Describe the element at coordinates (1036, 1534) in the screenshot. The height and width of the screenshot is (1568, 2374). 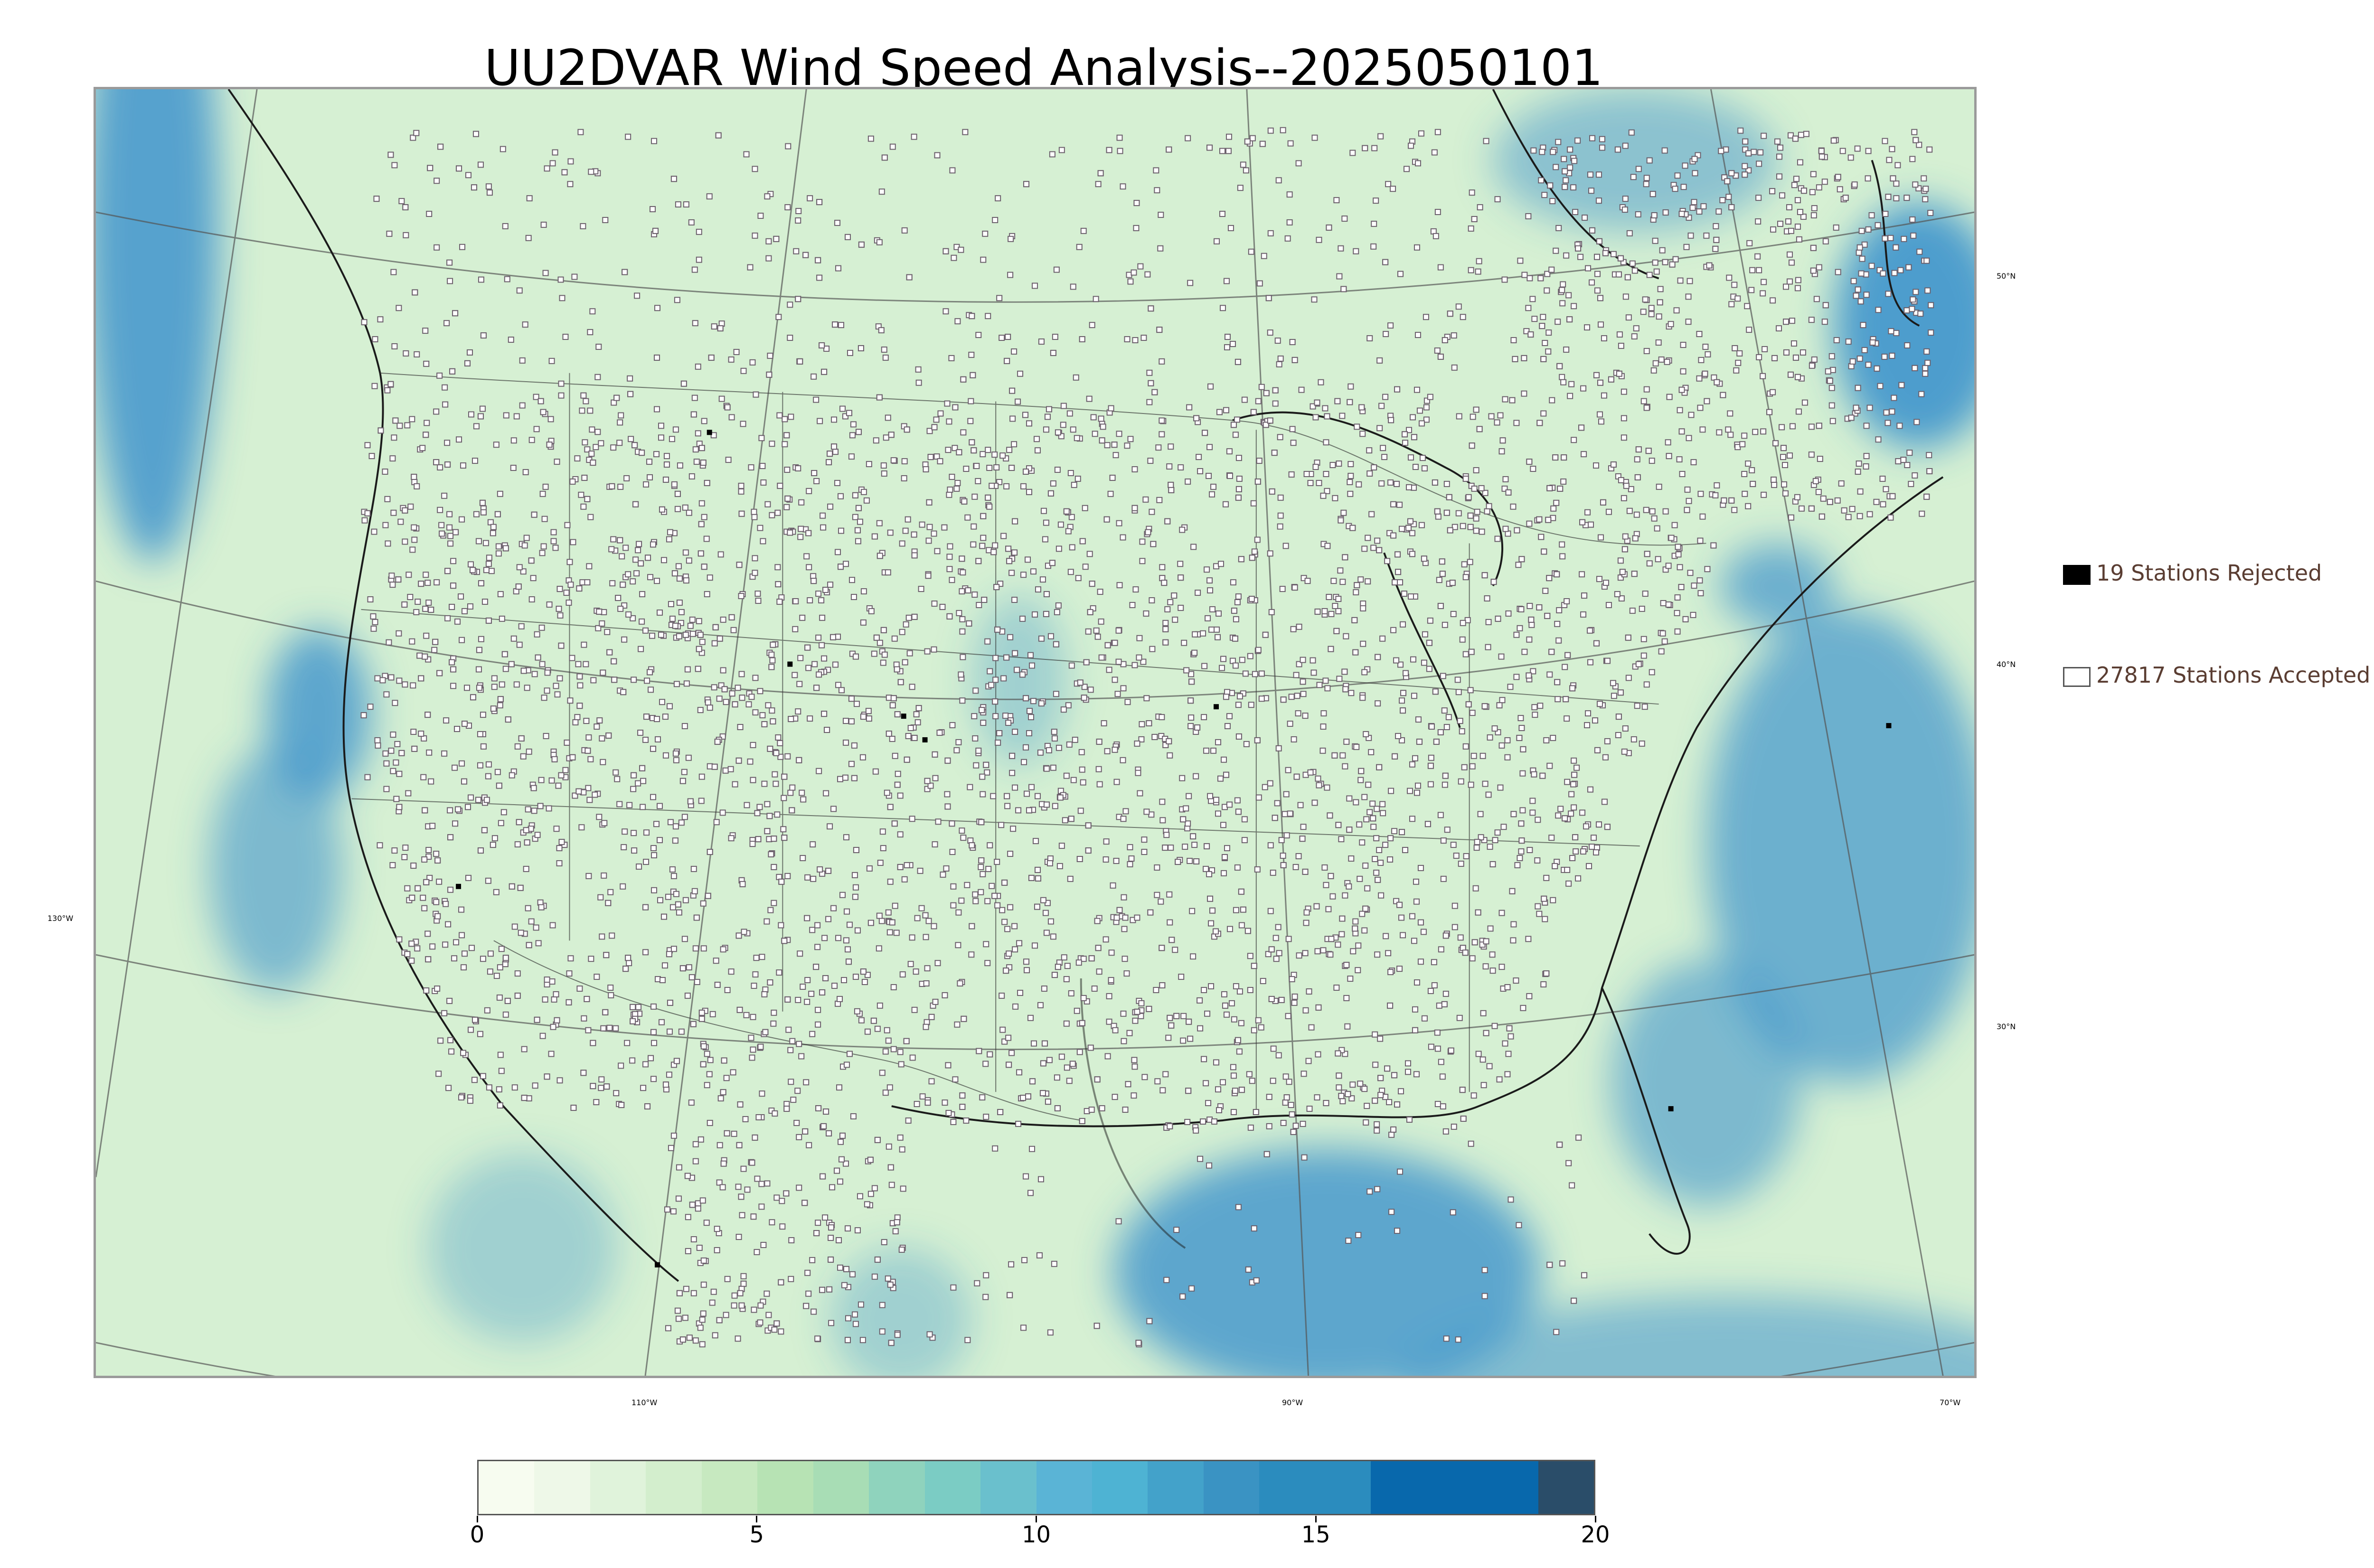
I see `colorbar-tick-label: 10` at that location.